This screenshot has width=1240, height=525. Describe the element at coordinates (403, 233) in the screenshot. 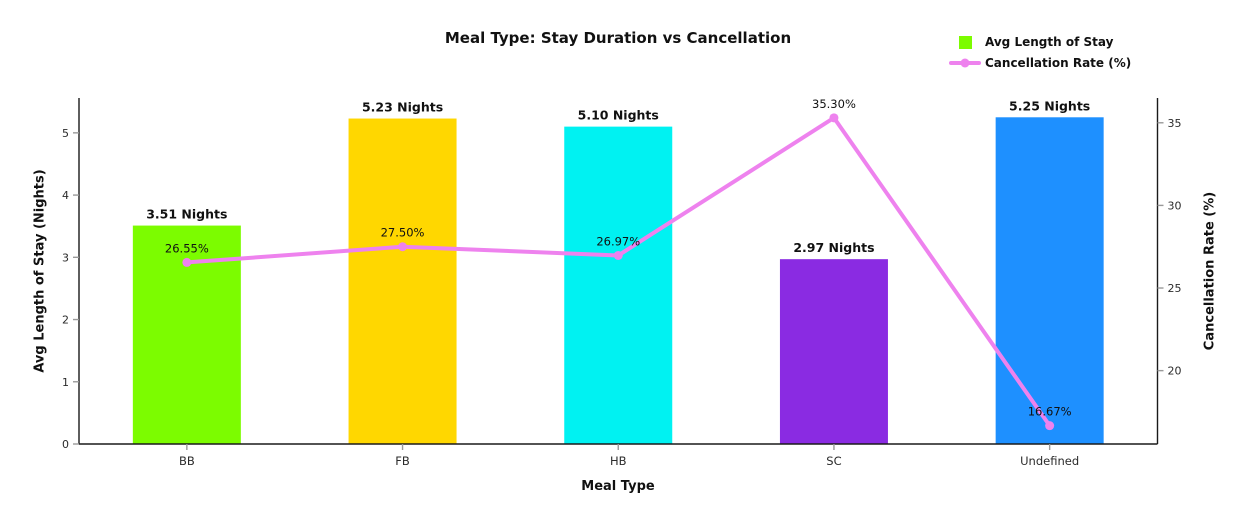

I see `line-value-label: 27.50%` at that location.